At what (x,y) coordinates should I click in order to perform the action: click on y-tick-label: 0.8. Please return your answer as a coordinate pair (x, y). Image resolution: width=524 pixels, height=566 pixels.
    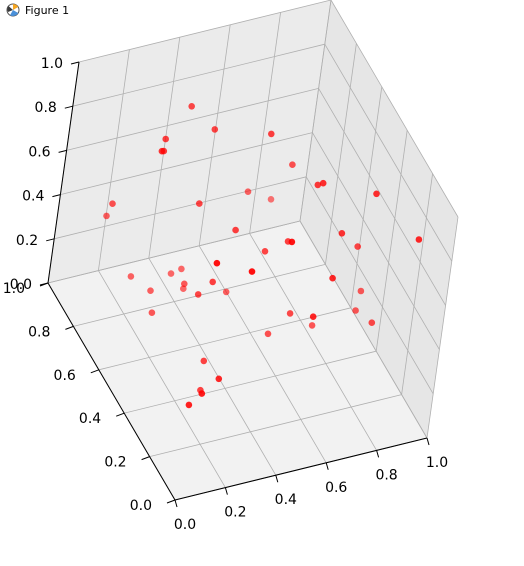
    Looking at the image, I should click on (39, 332).